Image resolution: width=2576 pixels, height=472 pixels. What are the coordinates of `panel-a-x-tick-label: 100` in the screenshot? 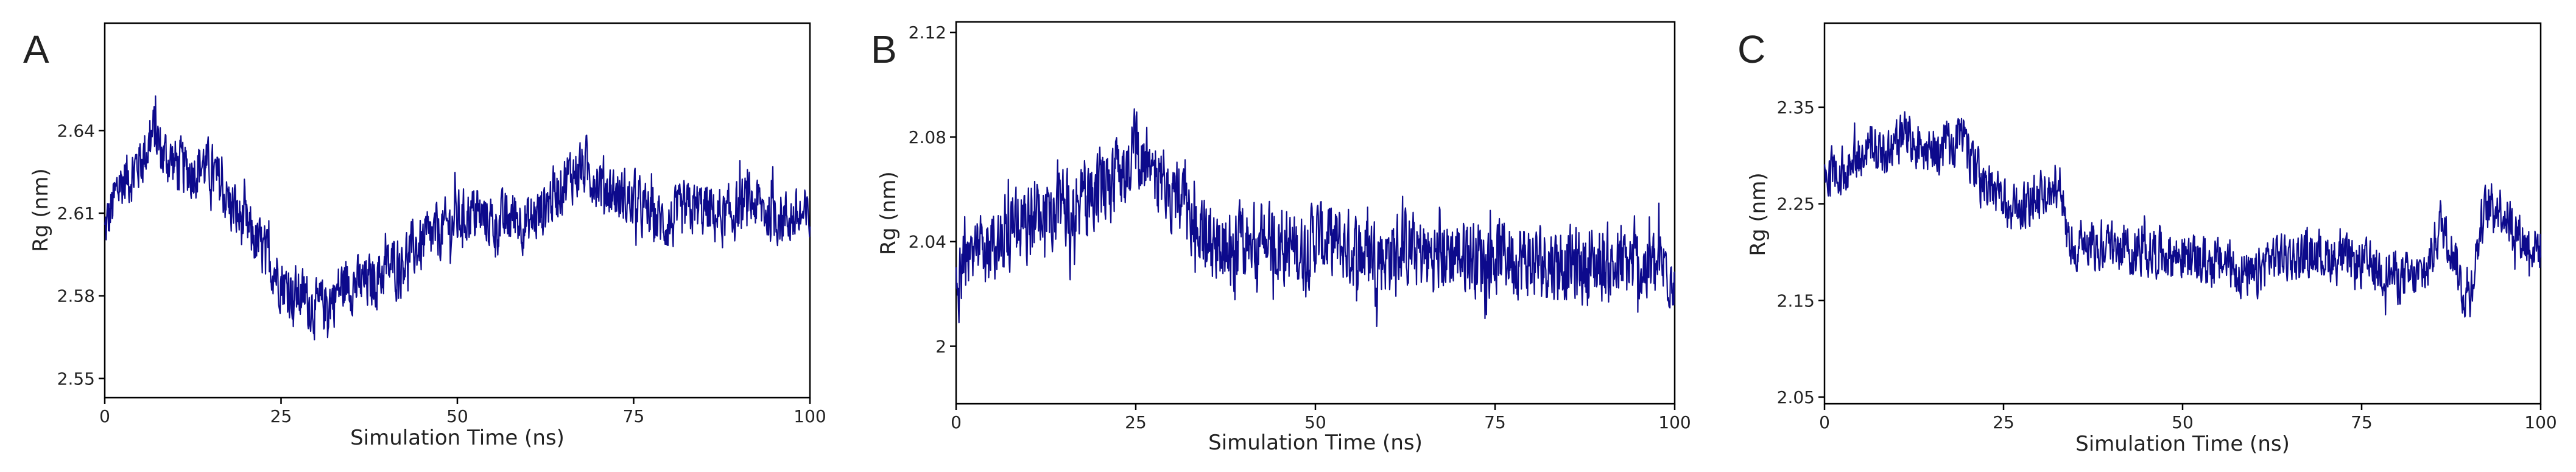 It's located at (810, 416).